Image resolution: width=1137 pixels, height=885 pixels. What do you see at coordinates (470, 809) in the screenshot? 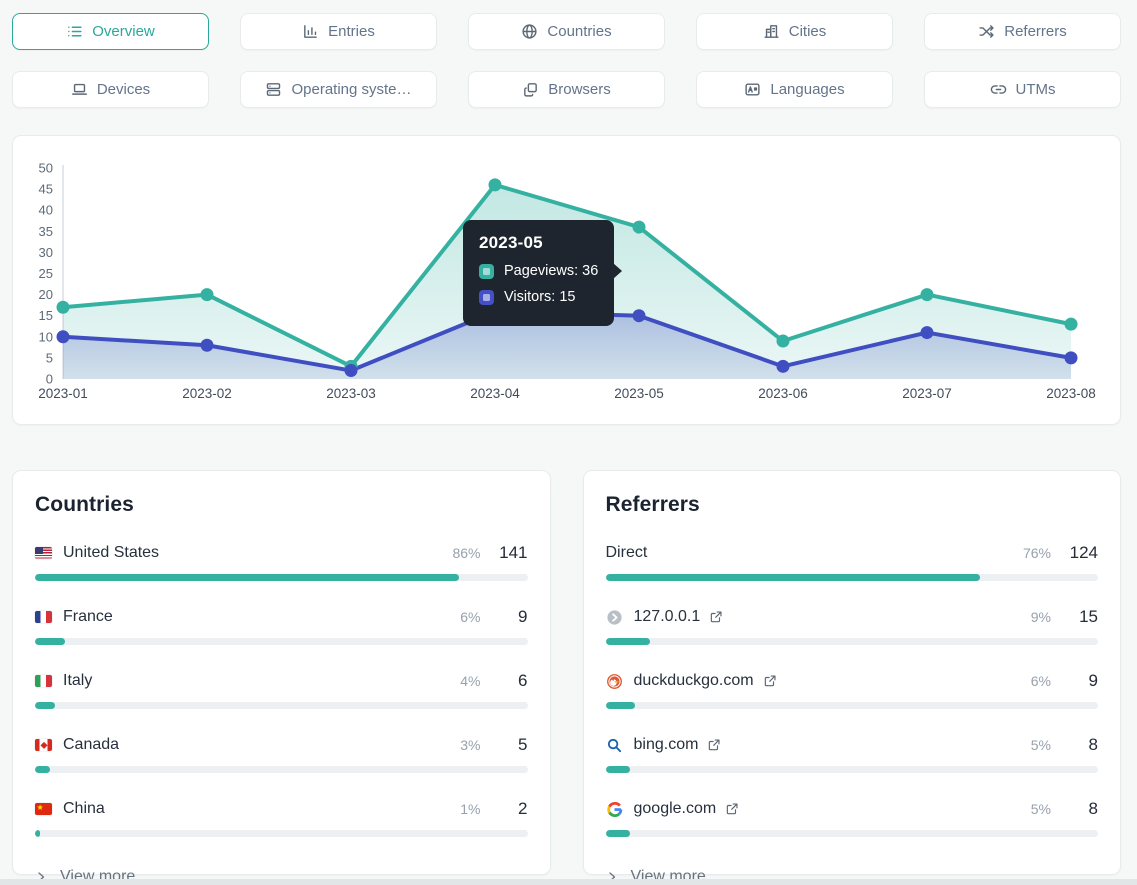
I see `stat-percent: 1%` at bounding box center [470, 809].